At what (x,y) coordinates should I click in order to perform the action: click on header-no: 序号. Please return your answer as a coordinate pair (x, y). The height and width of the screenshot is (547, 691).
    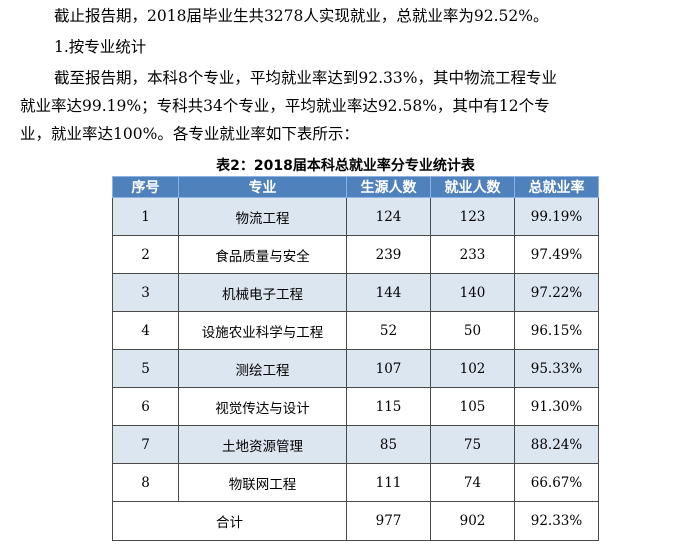
    Looking at the image, I should click on (145, 187).